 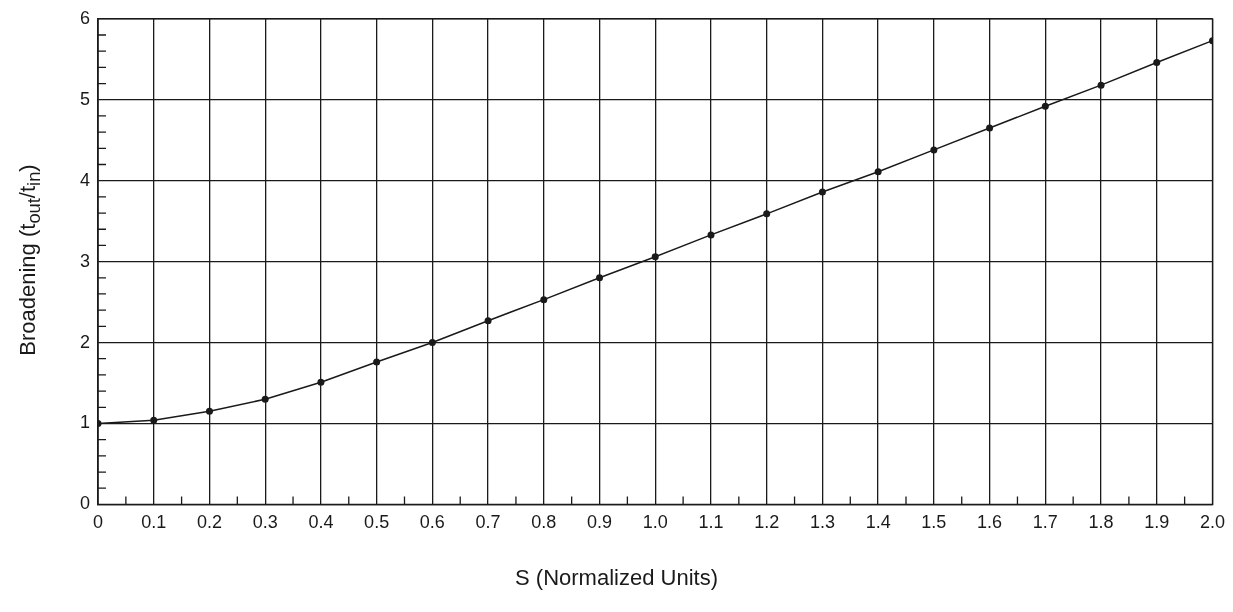 I want to click on x-tick-label: 0, so click(x=98, y=522).